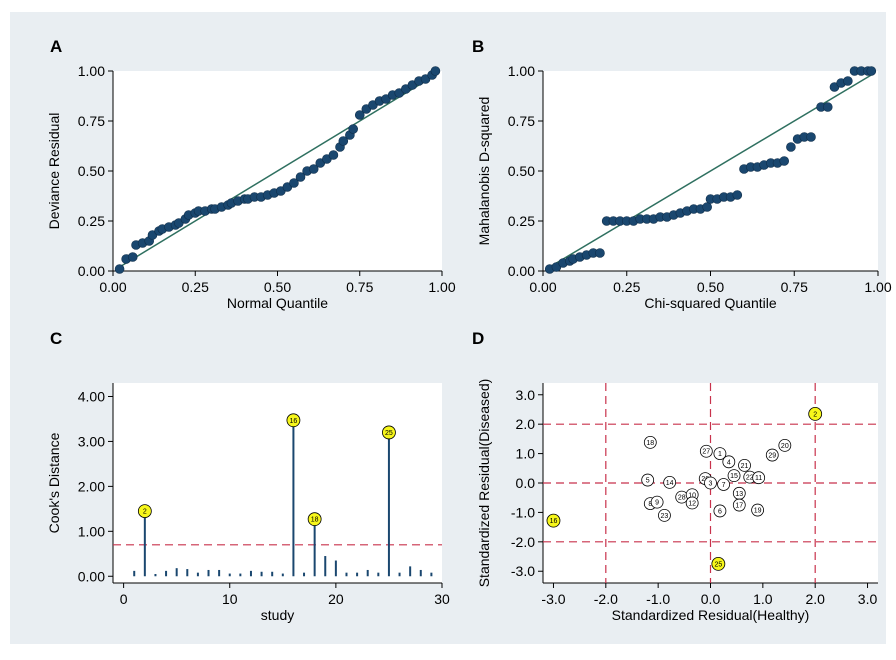  Describe the element at coordinates (91, 576) in the screenshot. I see `y-tick-label-C-0: 0.00` at that location.